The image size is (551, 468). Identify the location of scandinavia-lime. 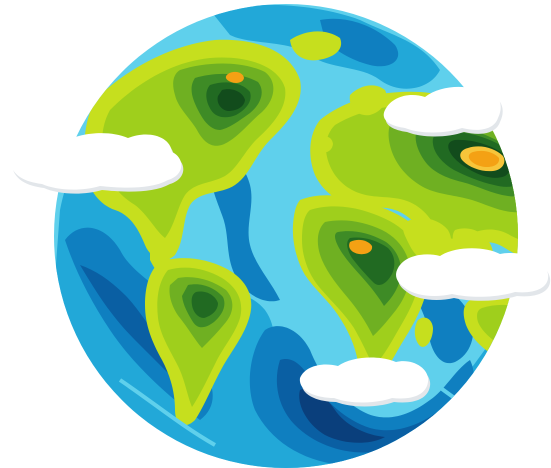
(368, 100).